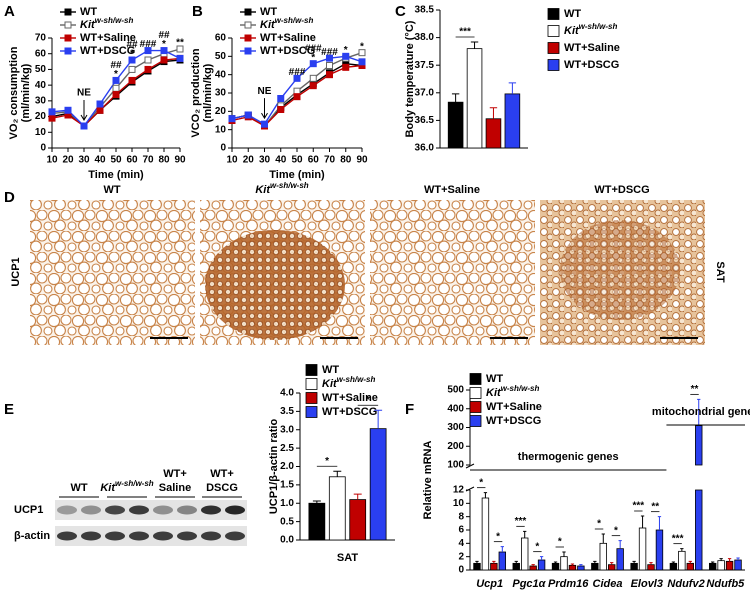 Image resolution: width=750 pixels, height=601 pixels. Describe the element at coordinates (111, 190) in the screenshot. I see `micrograph-title-base: WT` at that location.